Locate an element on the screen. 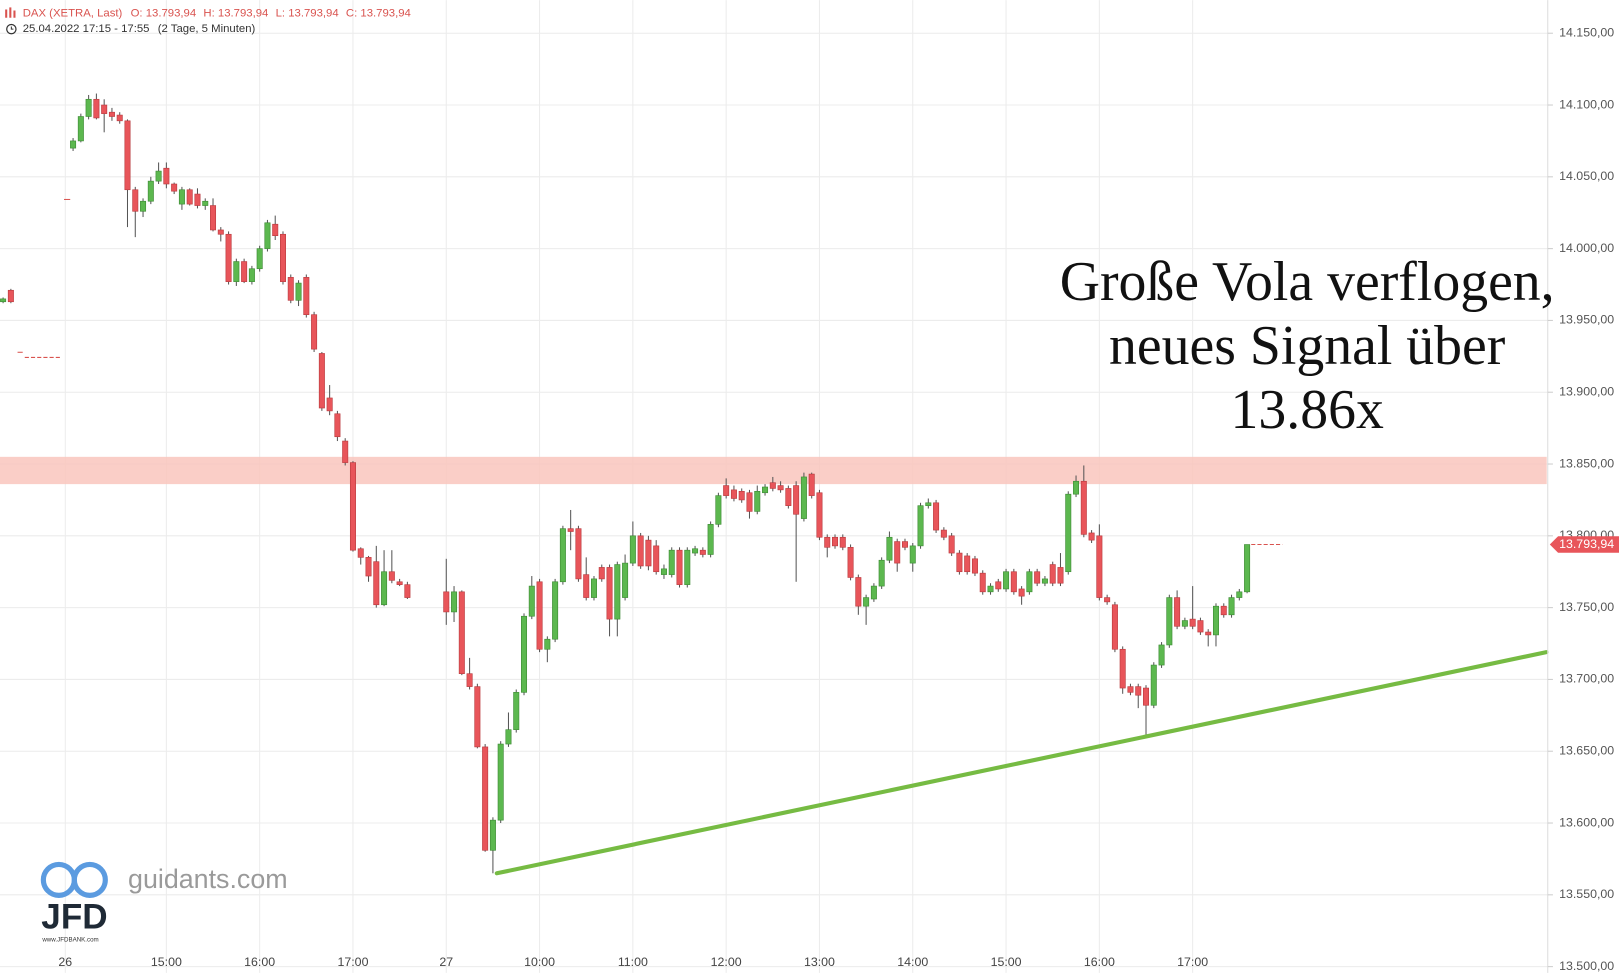 This screenshot has height=973, width=1619. y-tick-label: 14.100,00 is located at coordinates (1586, 104).